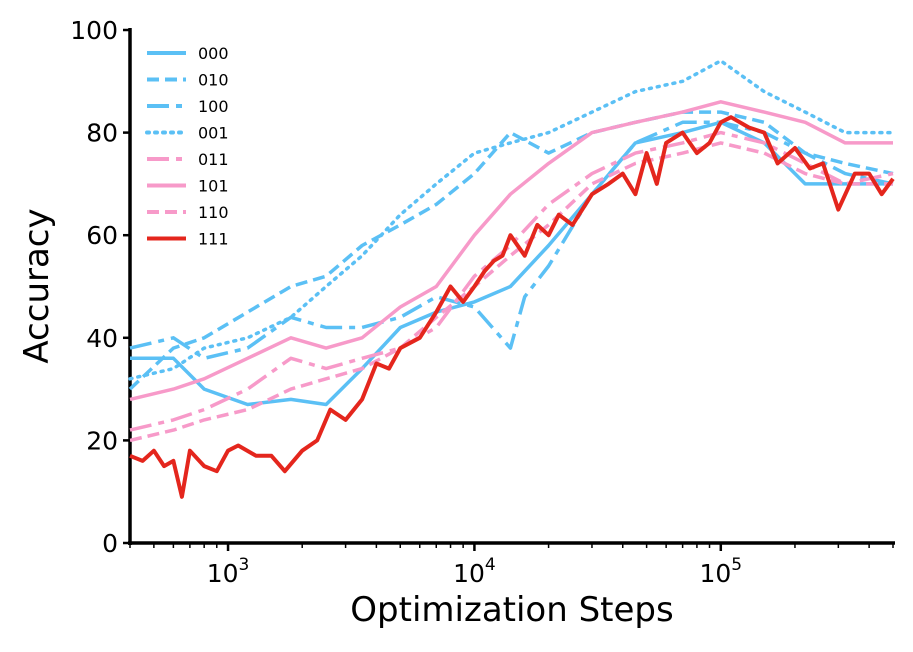 The width and height of the screenshot is (913, 652). Describe the element at coordinates (213, 133) in the screenshot. I see `legend-label-001: 001` at that location.